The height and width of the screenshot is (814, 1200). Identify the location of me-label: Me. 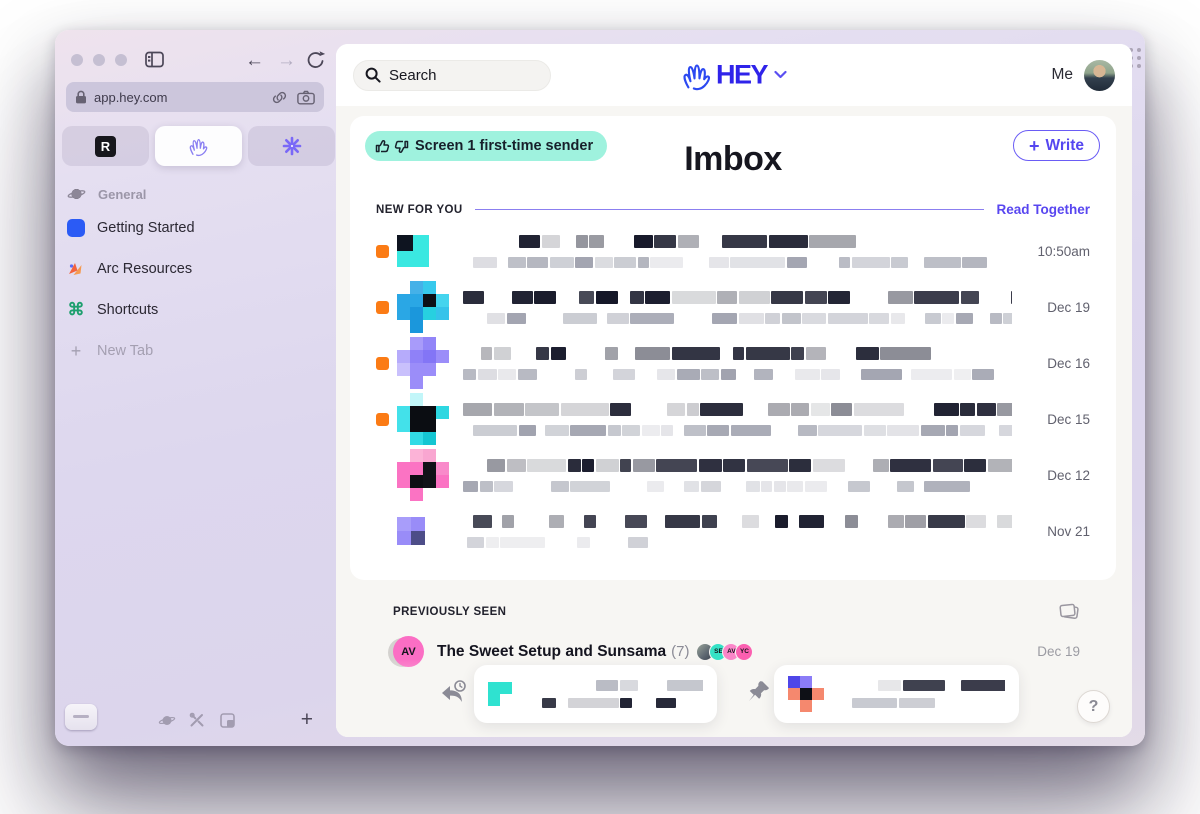
(1062, 74).